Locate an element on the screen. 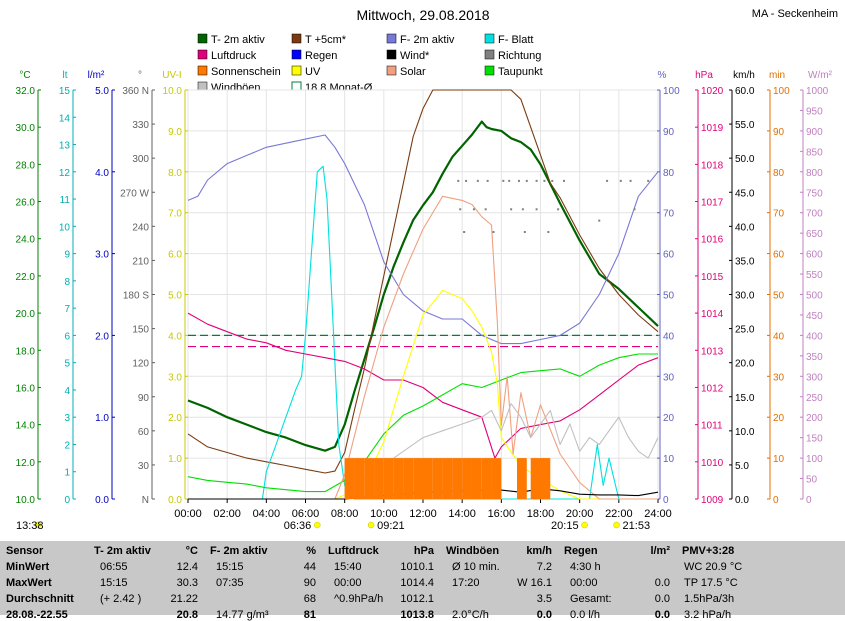  stats-row-label: MaxWert is located at coordinates (29, 583).